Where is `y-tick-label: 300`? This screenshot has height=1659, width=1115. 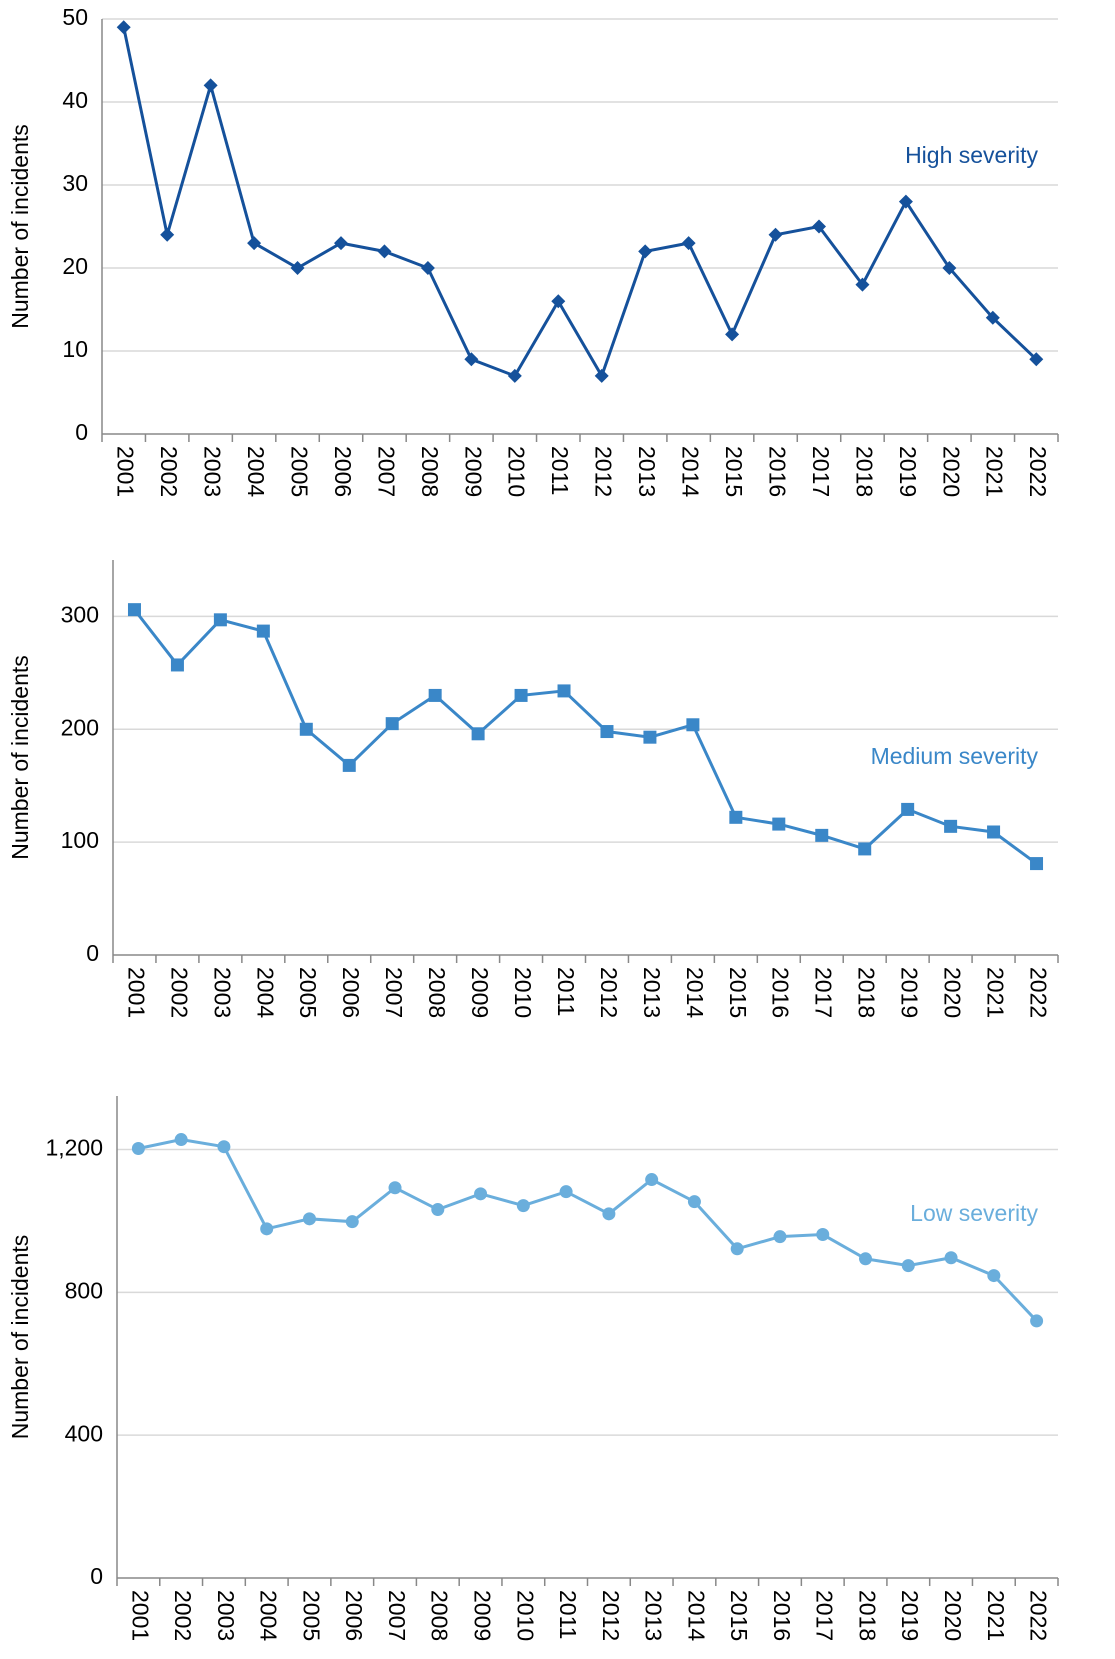 y-tick-label: 300 is located at coordinates (80, 615).